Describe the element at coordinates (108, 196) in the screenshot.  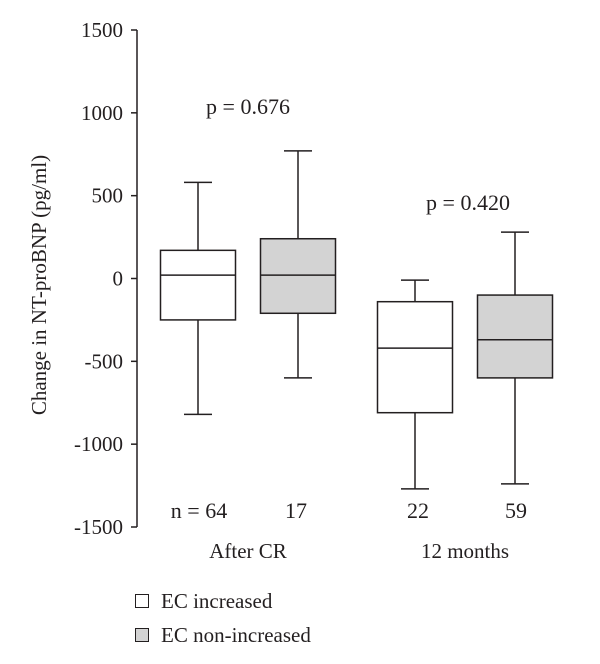
I see `y-tick-label: 500` at that location.